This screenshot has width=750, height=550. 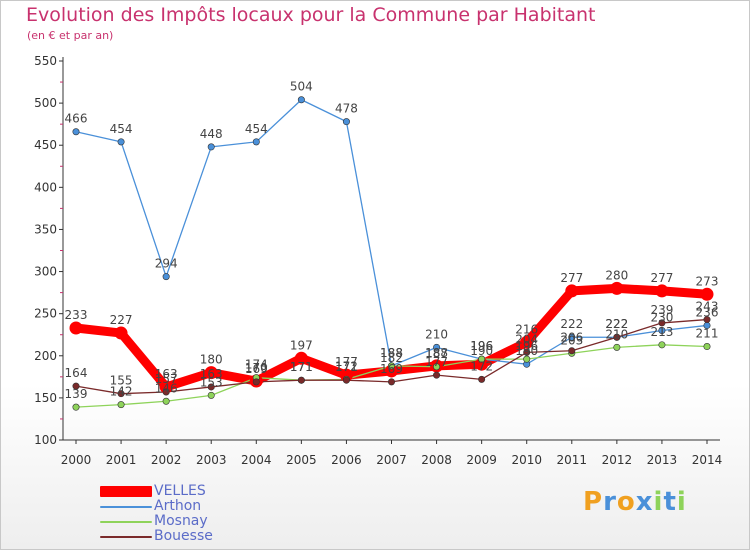 What do you see at coordinates (707, 307) in the screenshot?
I see `data-label: 243` at bounding box center [707, 307].